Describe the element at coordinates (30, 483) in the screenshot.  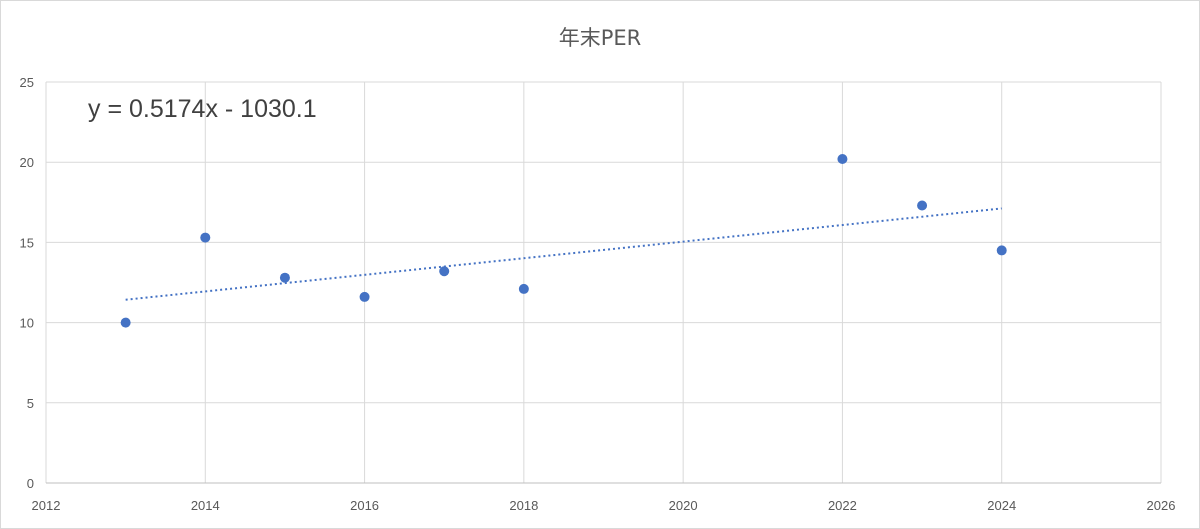
I see `y-tick-label-0: 0` at that location.